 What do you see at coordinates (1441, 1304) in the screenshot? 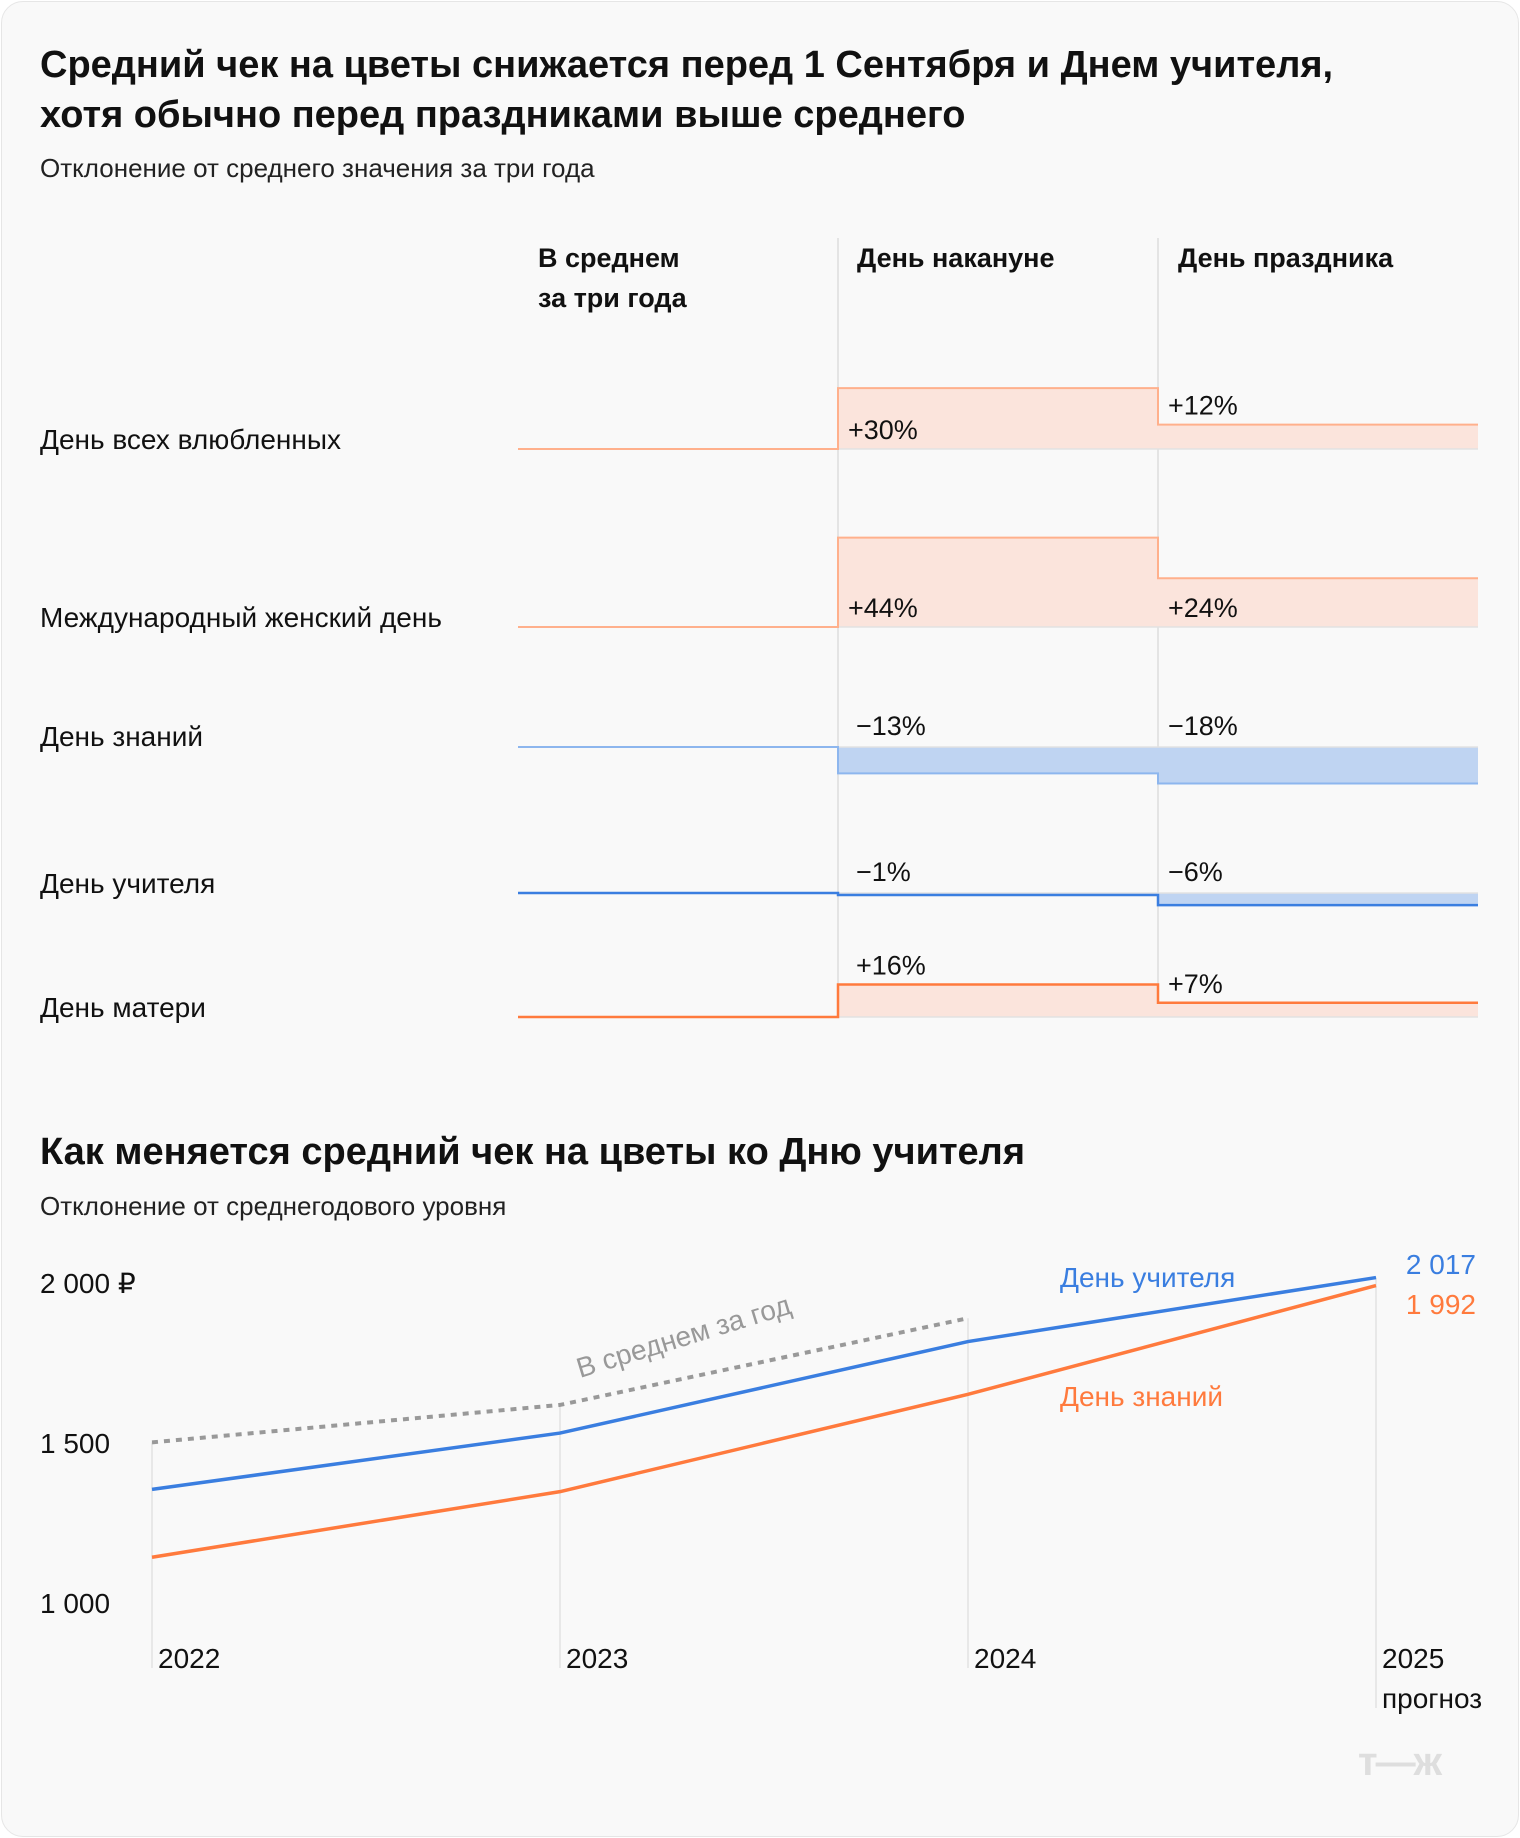
I see `end-value-label: 1 992` at bounding box center [1441, 1304].